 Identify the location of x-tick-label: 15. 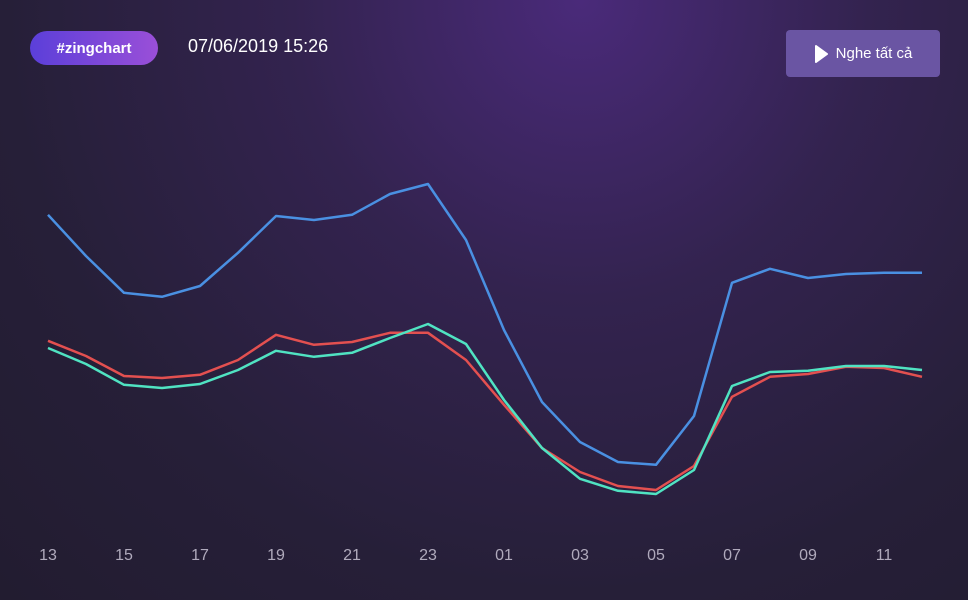
(124, 555).